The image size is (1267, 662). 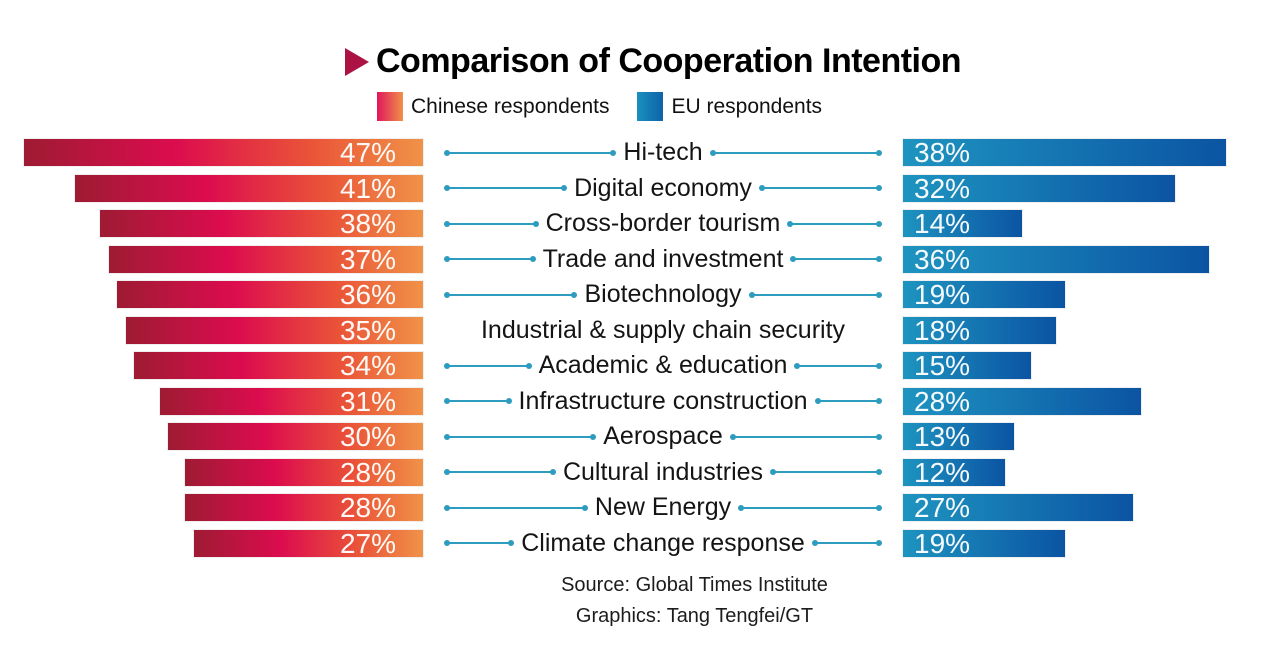 I want to click on category-zone: Biotechnology, so click(x=663, y=294).